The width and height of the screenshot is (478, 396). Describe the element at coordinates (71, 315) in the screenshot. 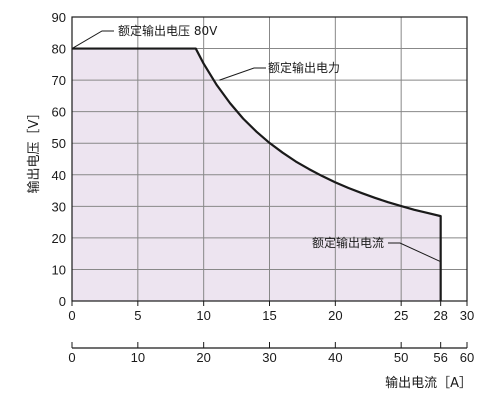

I see `x-tick-label-0: 0` at that location.